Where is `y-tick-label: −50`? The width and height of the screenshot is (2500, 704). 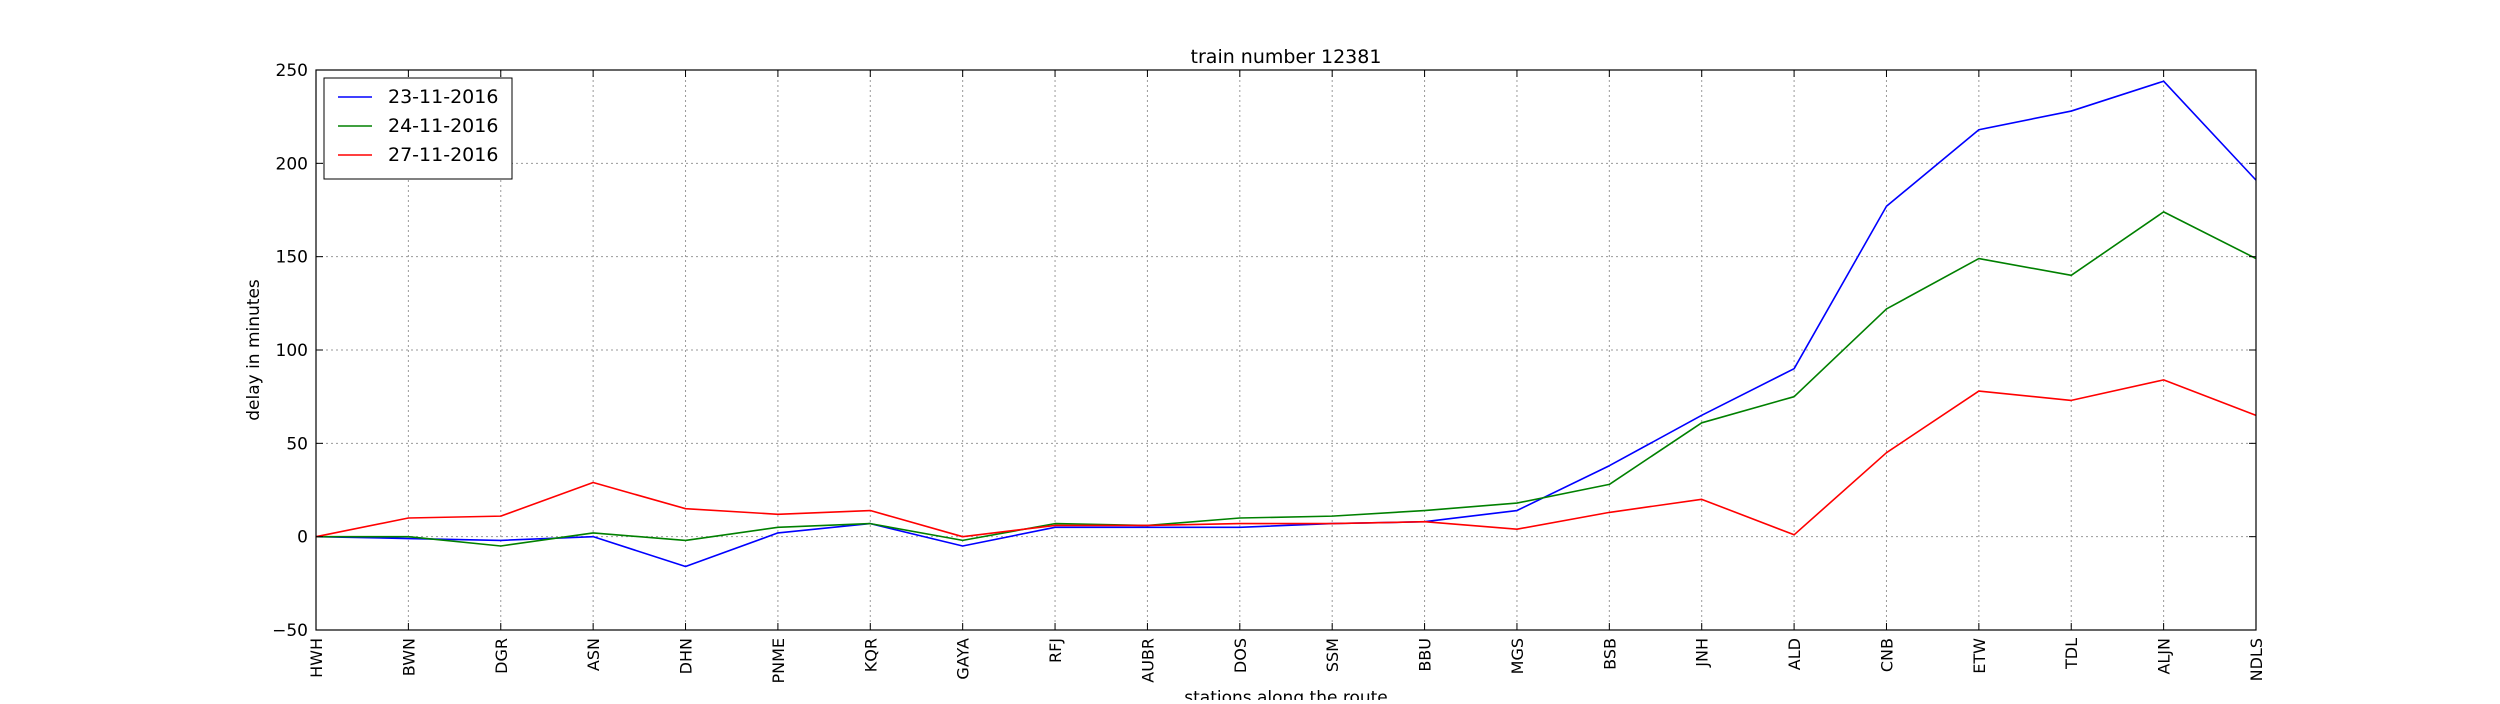 y-tick-label: −50 is located at coordinates (290, 631).